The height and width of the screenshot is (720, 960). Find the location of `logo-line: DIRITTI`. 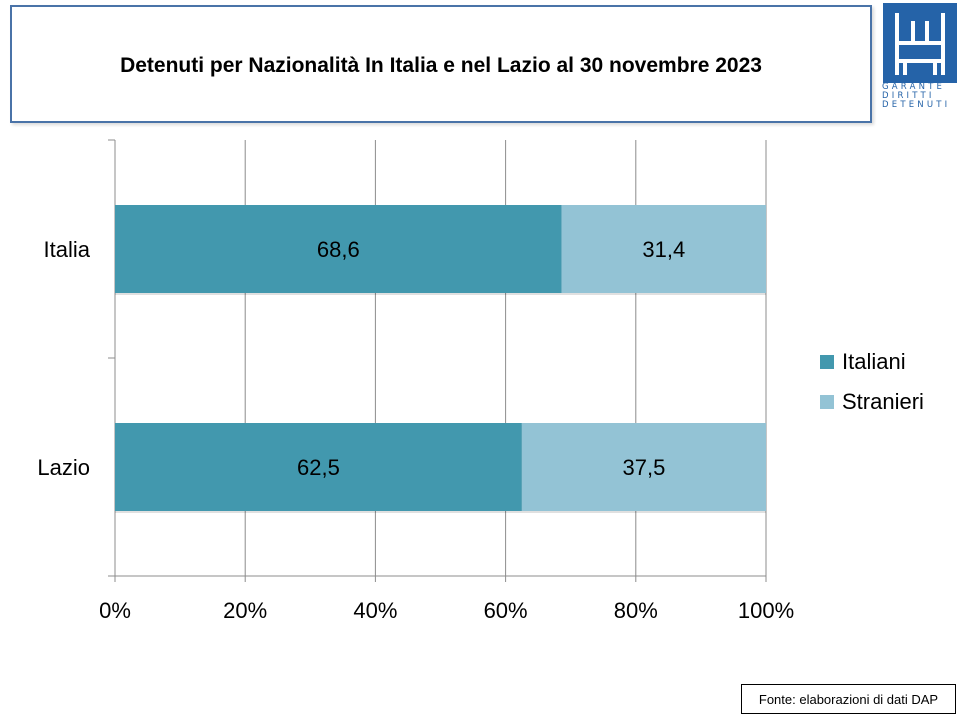

logo-line: DIRITTI is located at coordinates (908, 96).